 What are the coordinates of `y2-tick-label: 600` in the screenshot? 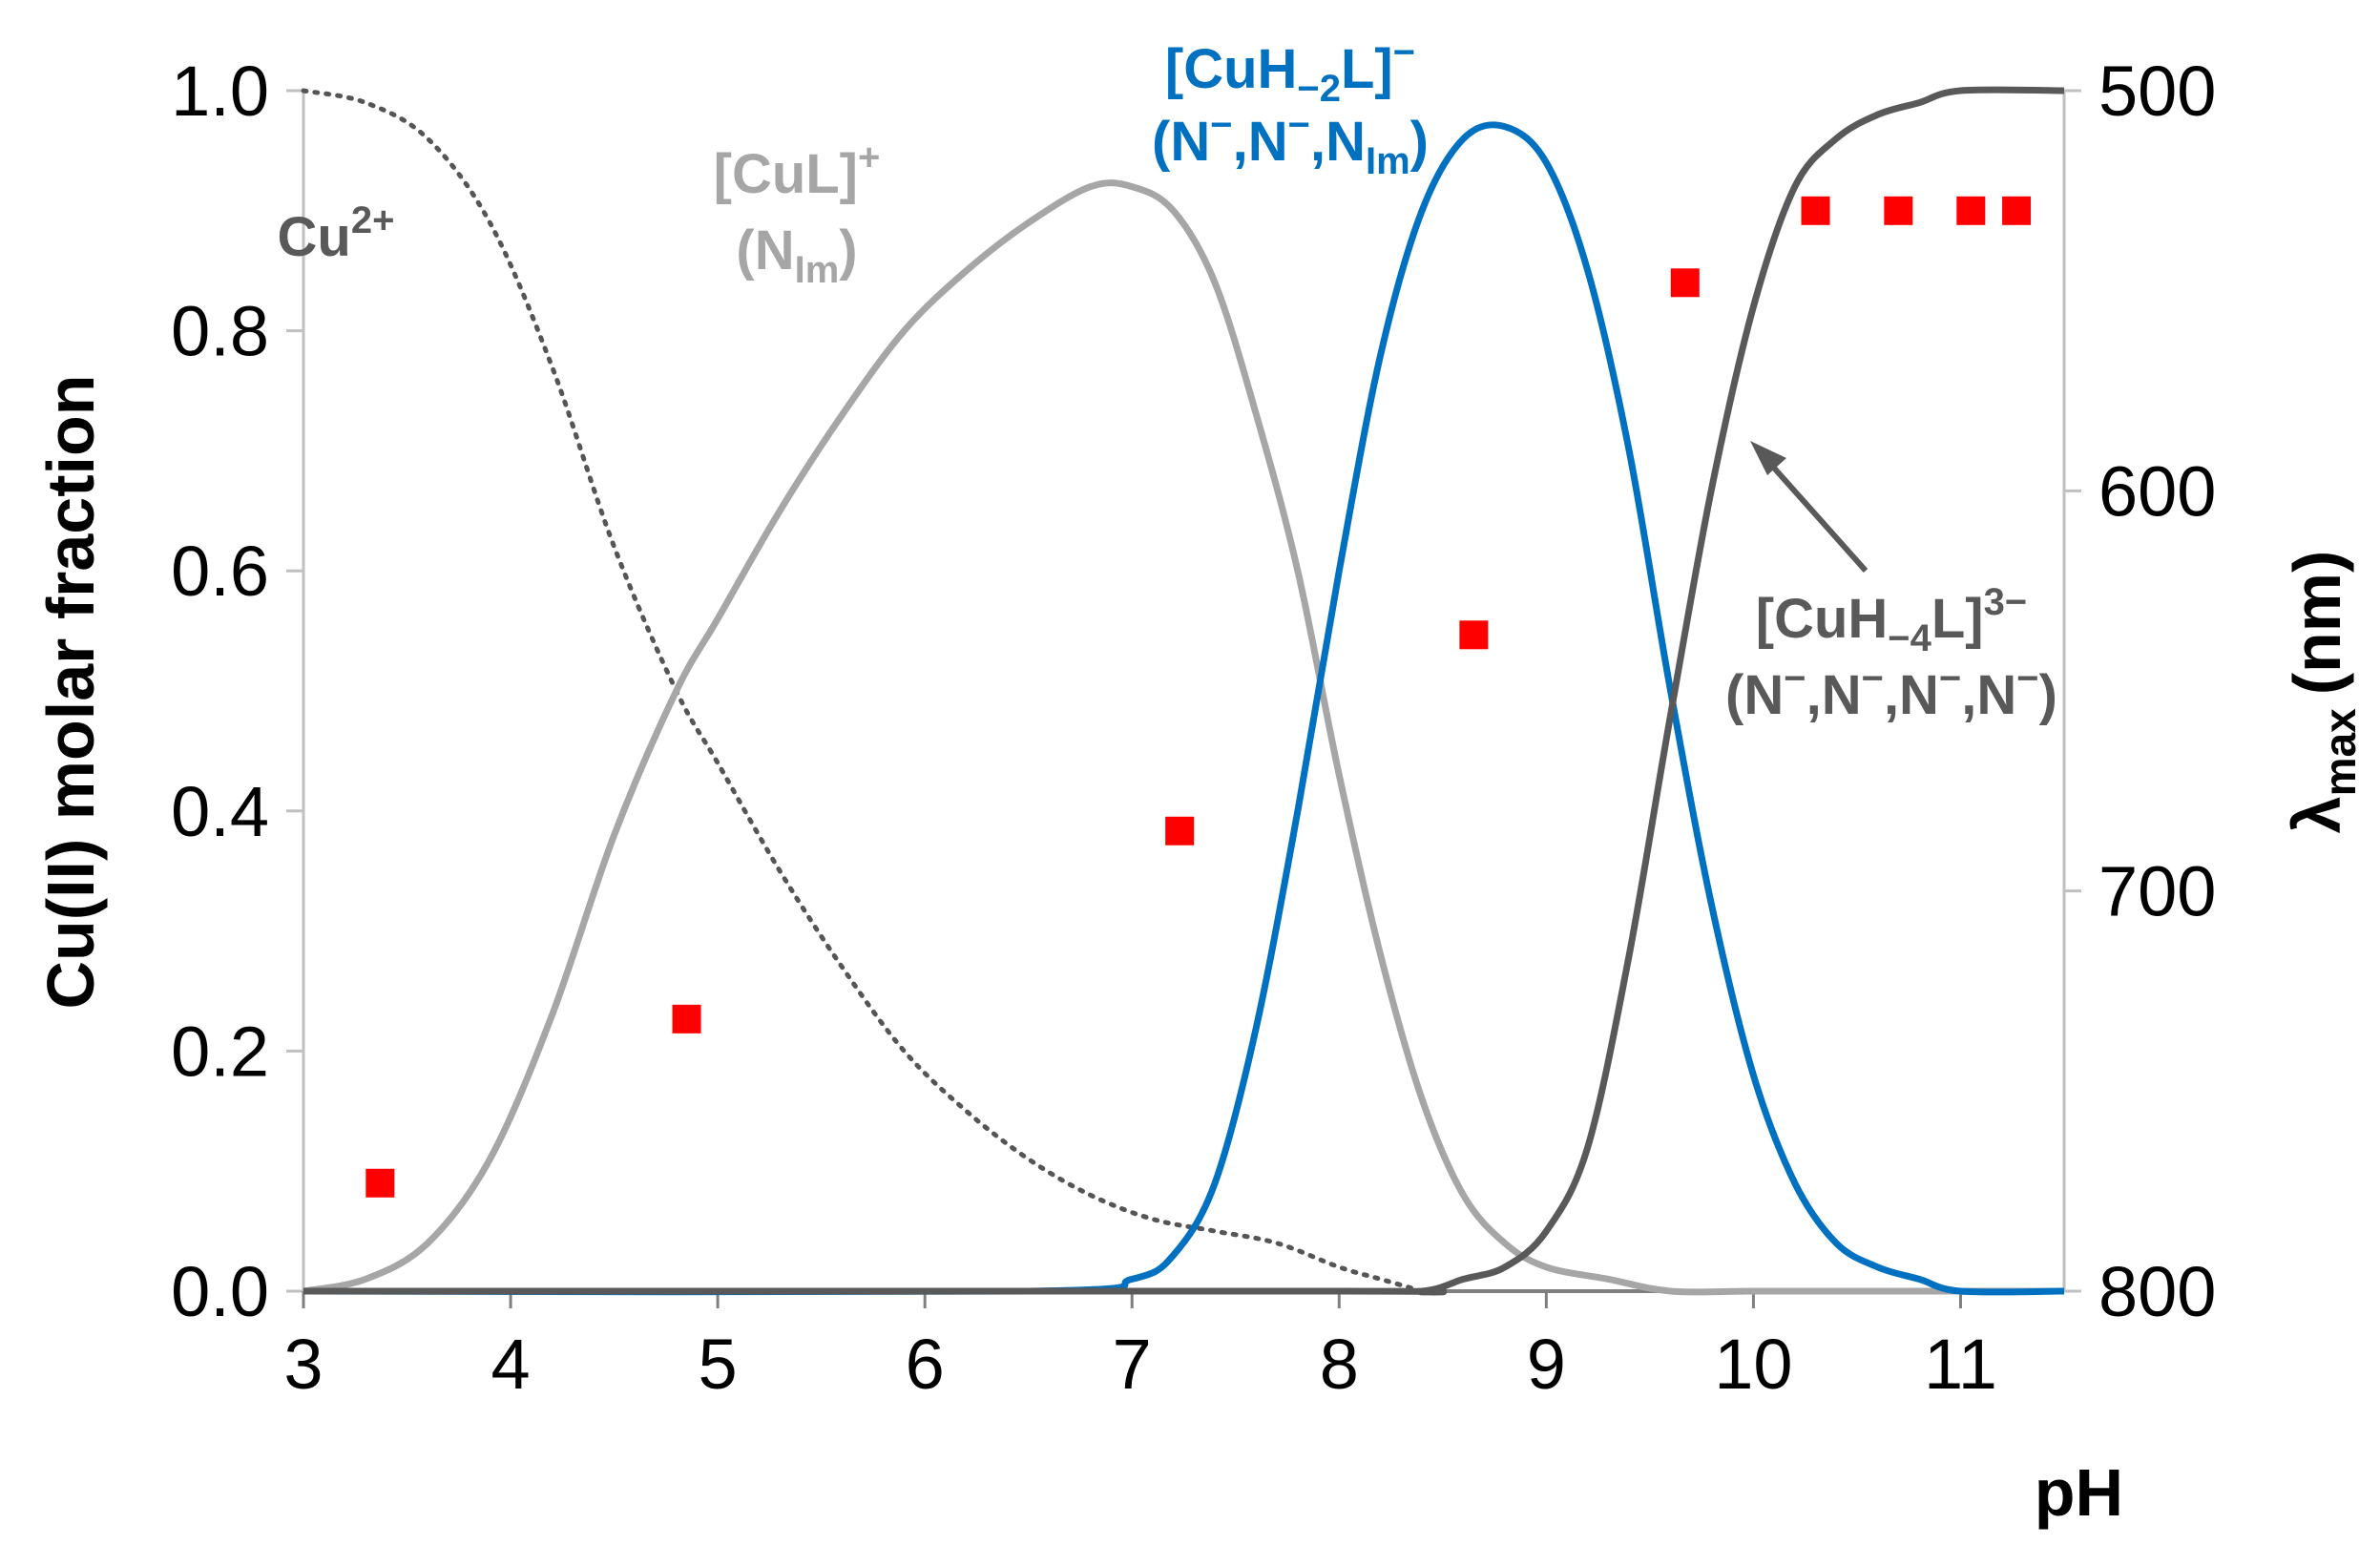 It's located at (2157, 491).